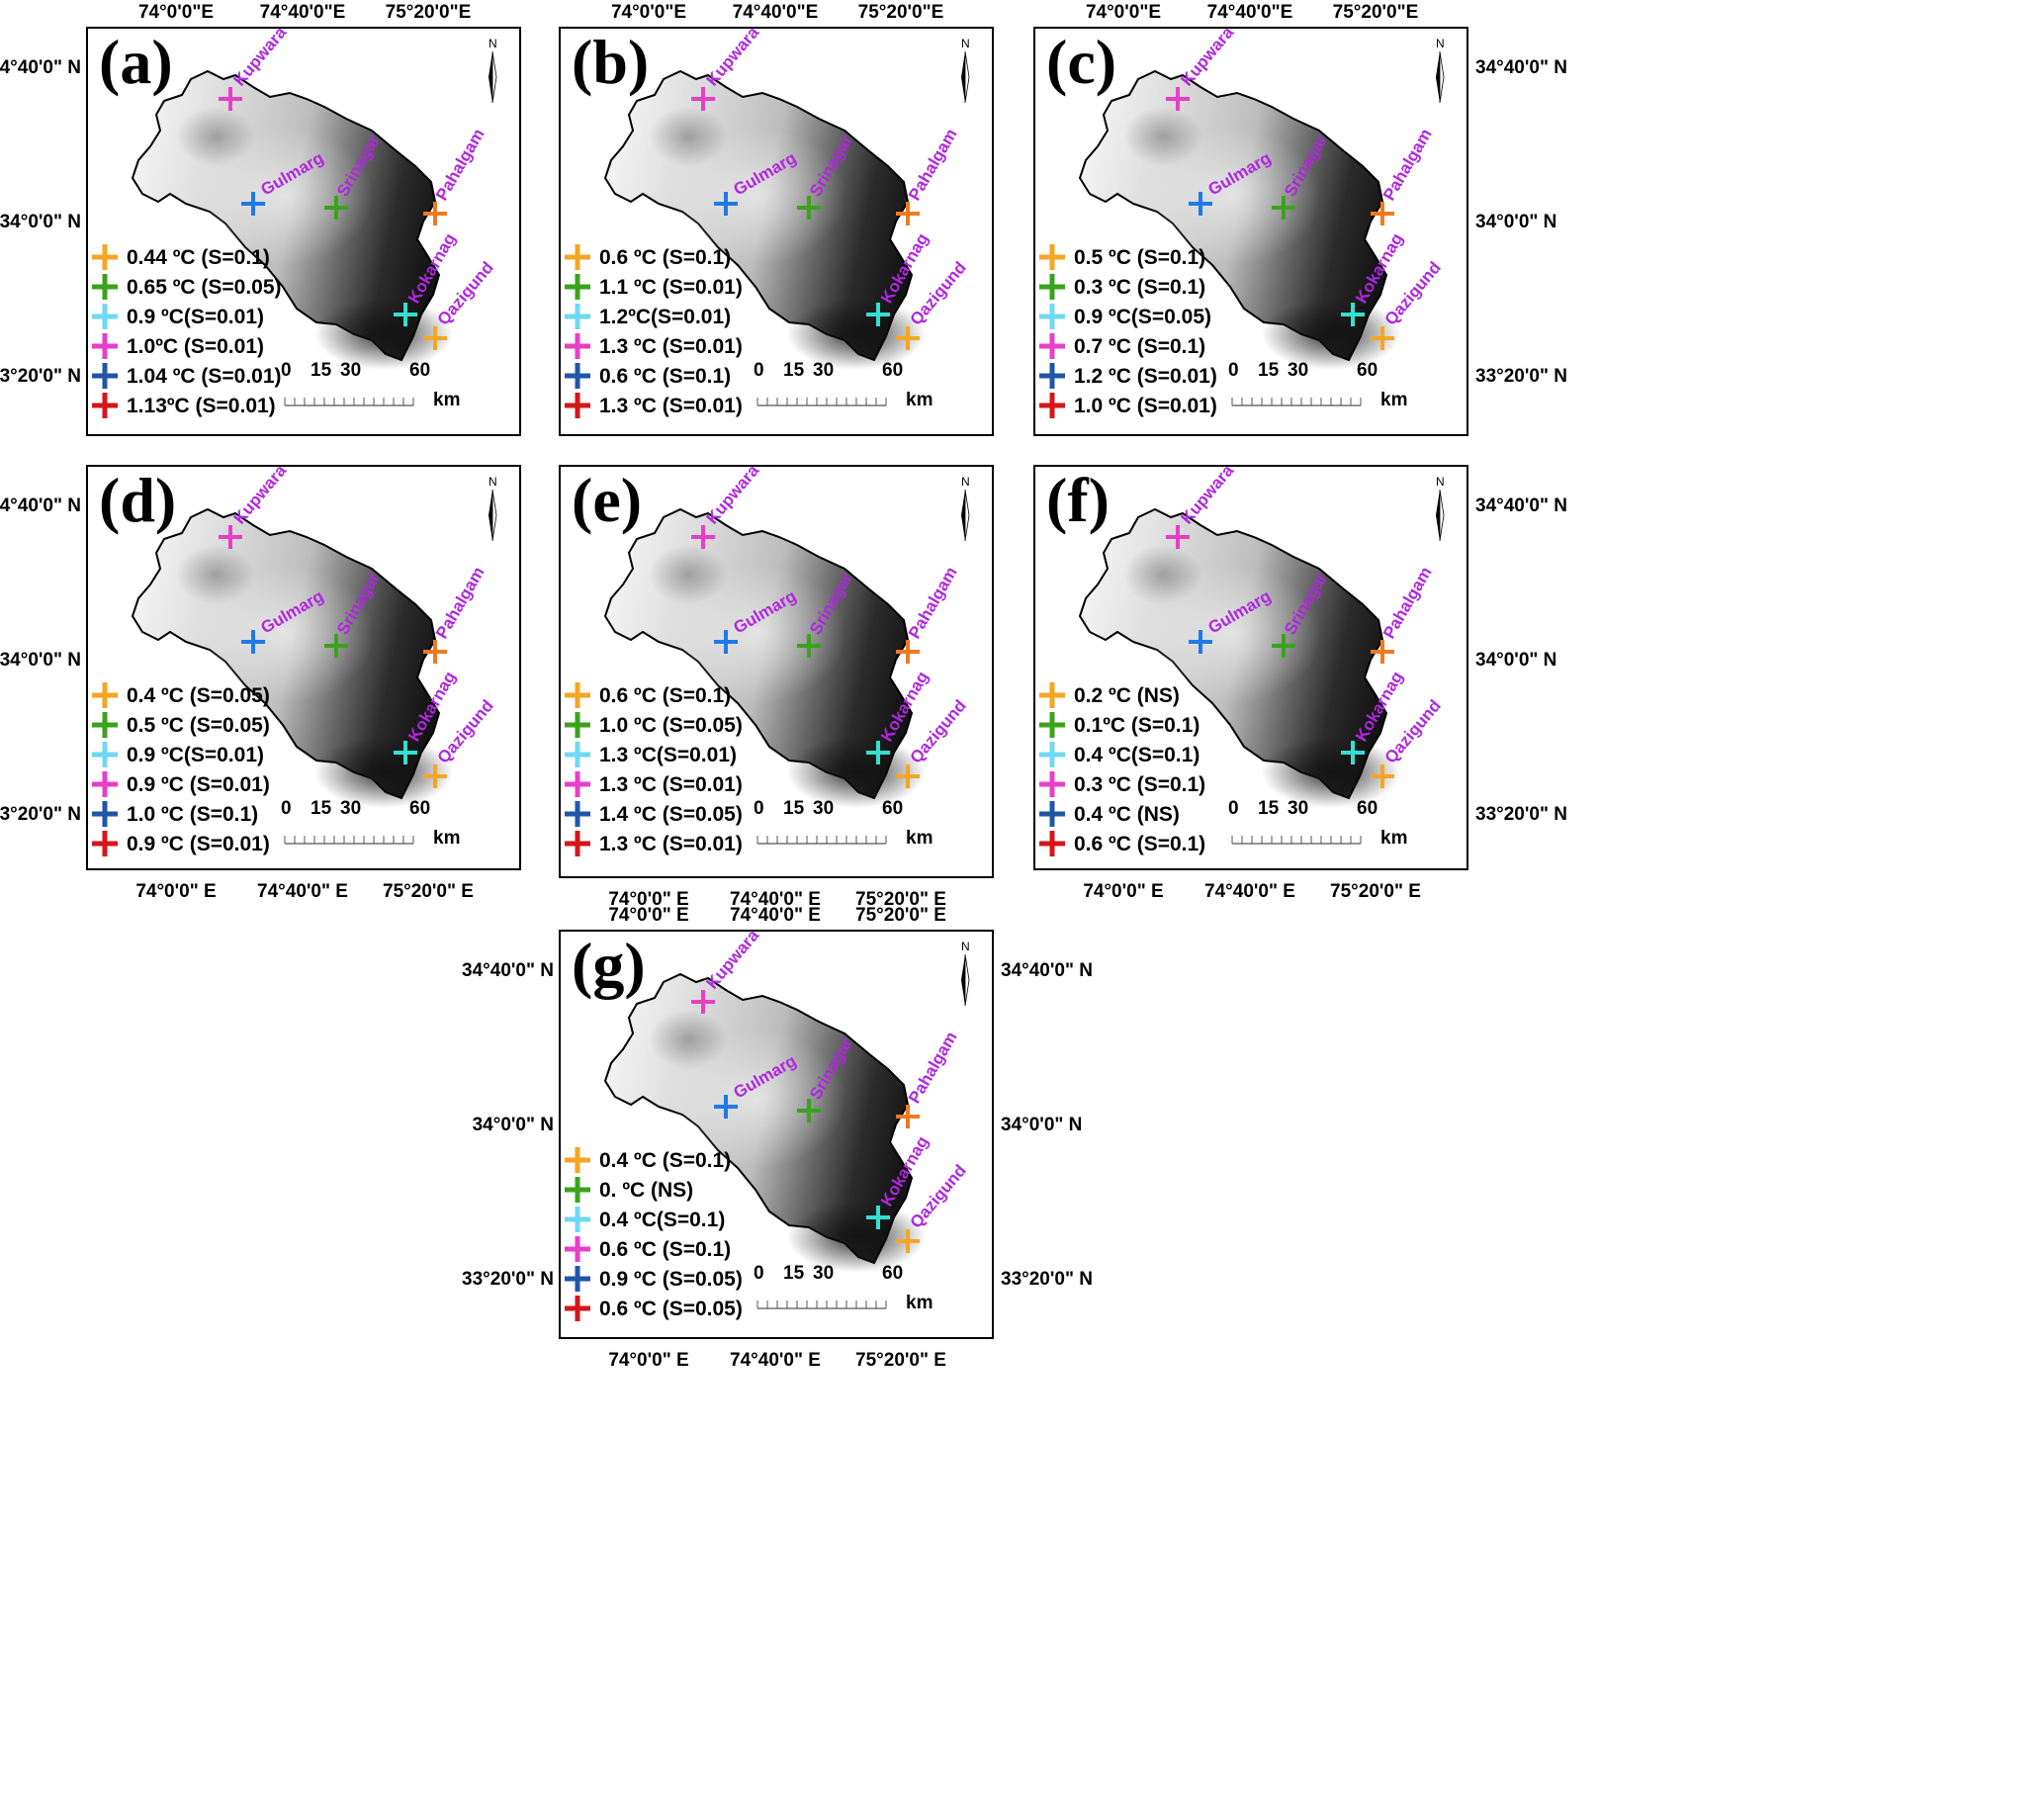 This screenshot has height=1795, width=2044. I want to click on north-arrow-half, so click(1442, 515).